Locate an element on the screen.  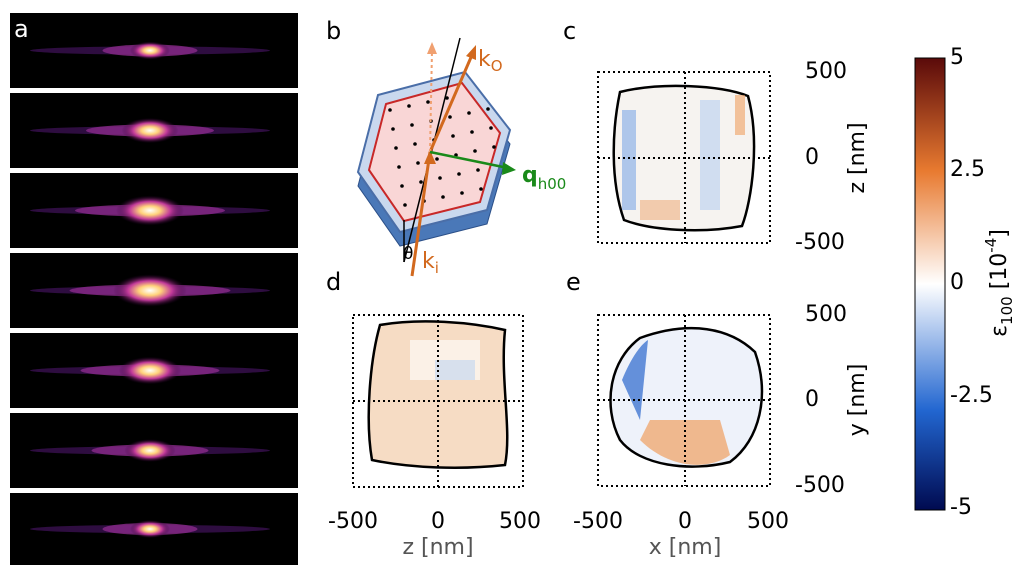
symbol: q is located at coordinates (530, 175).